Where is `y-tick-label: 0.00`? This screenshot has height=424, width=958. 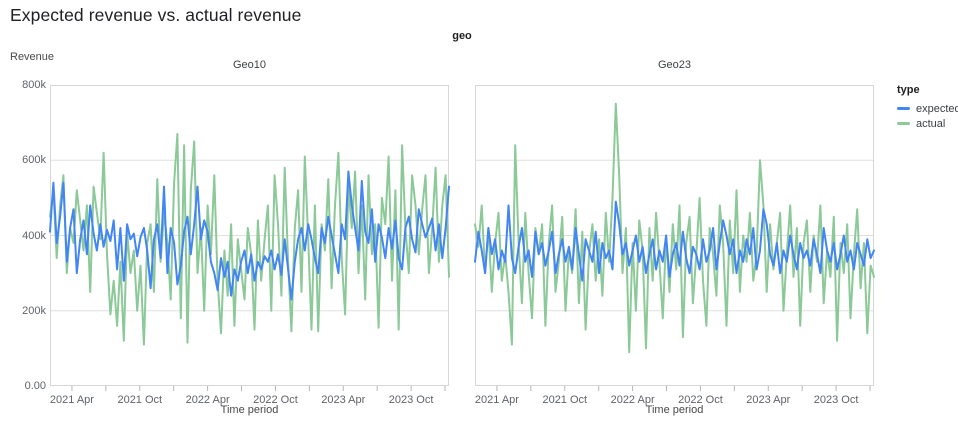 y-tick-label: 0.00 is located at coordinates (35, 386).